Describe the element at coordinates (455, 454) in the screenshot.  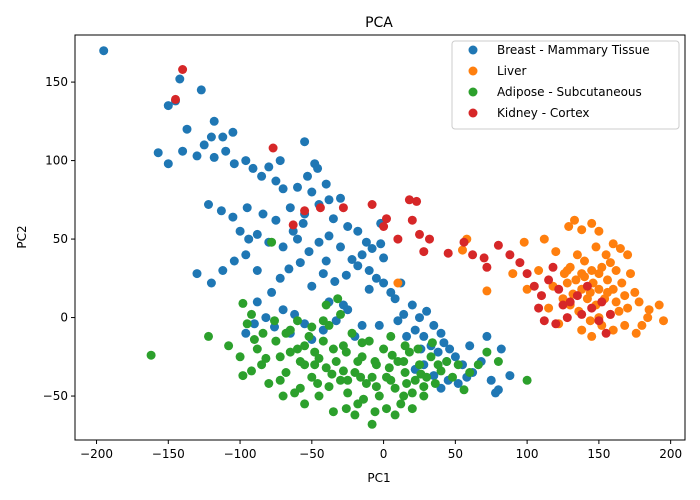
I see `x-tick-label: 50` at that location.